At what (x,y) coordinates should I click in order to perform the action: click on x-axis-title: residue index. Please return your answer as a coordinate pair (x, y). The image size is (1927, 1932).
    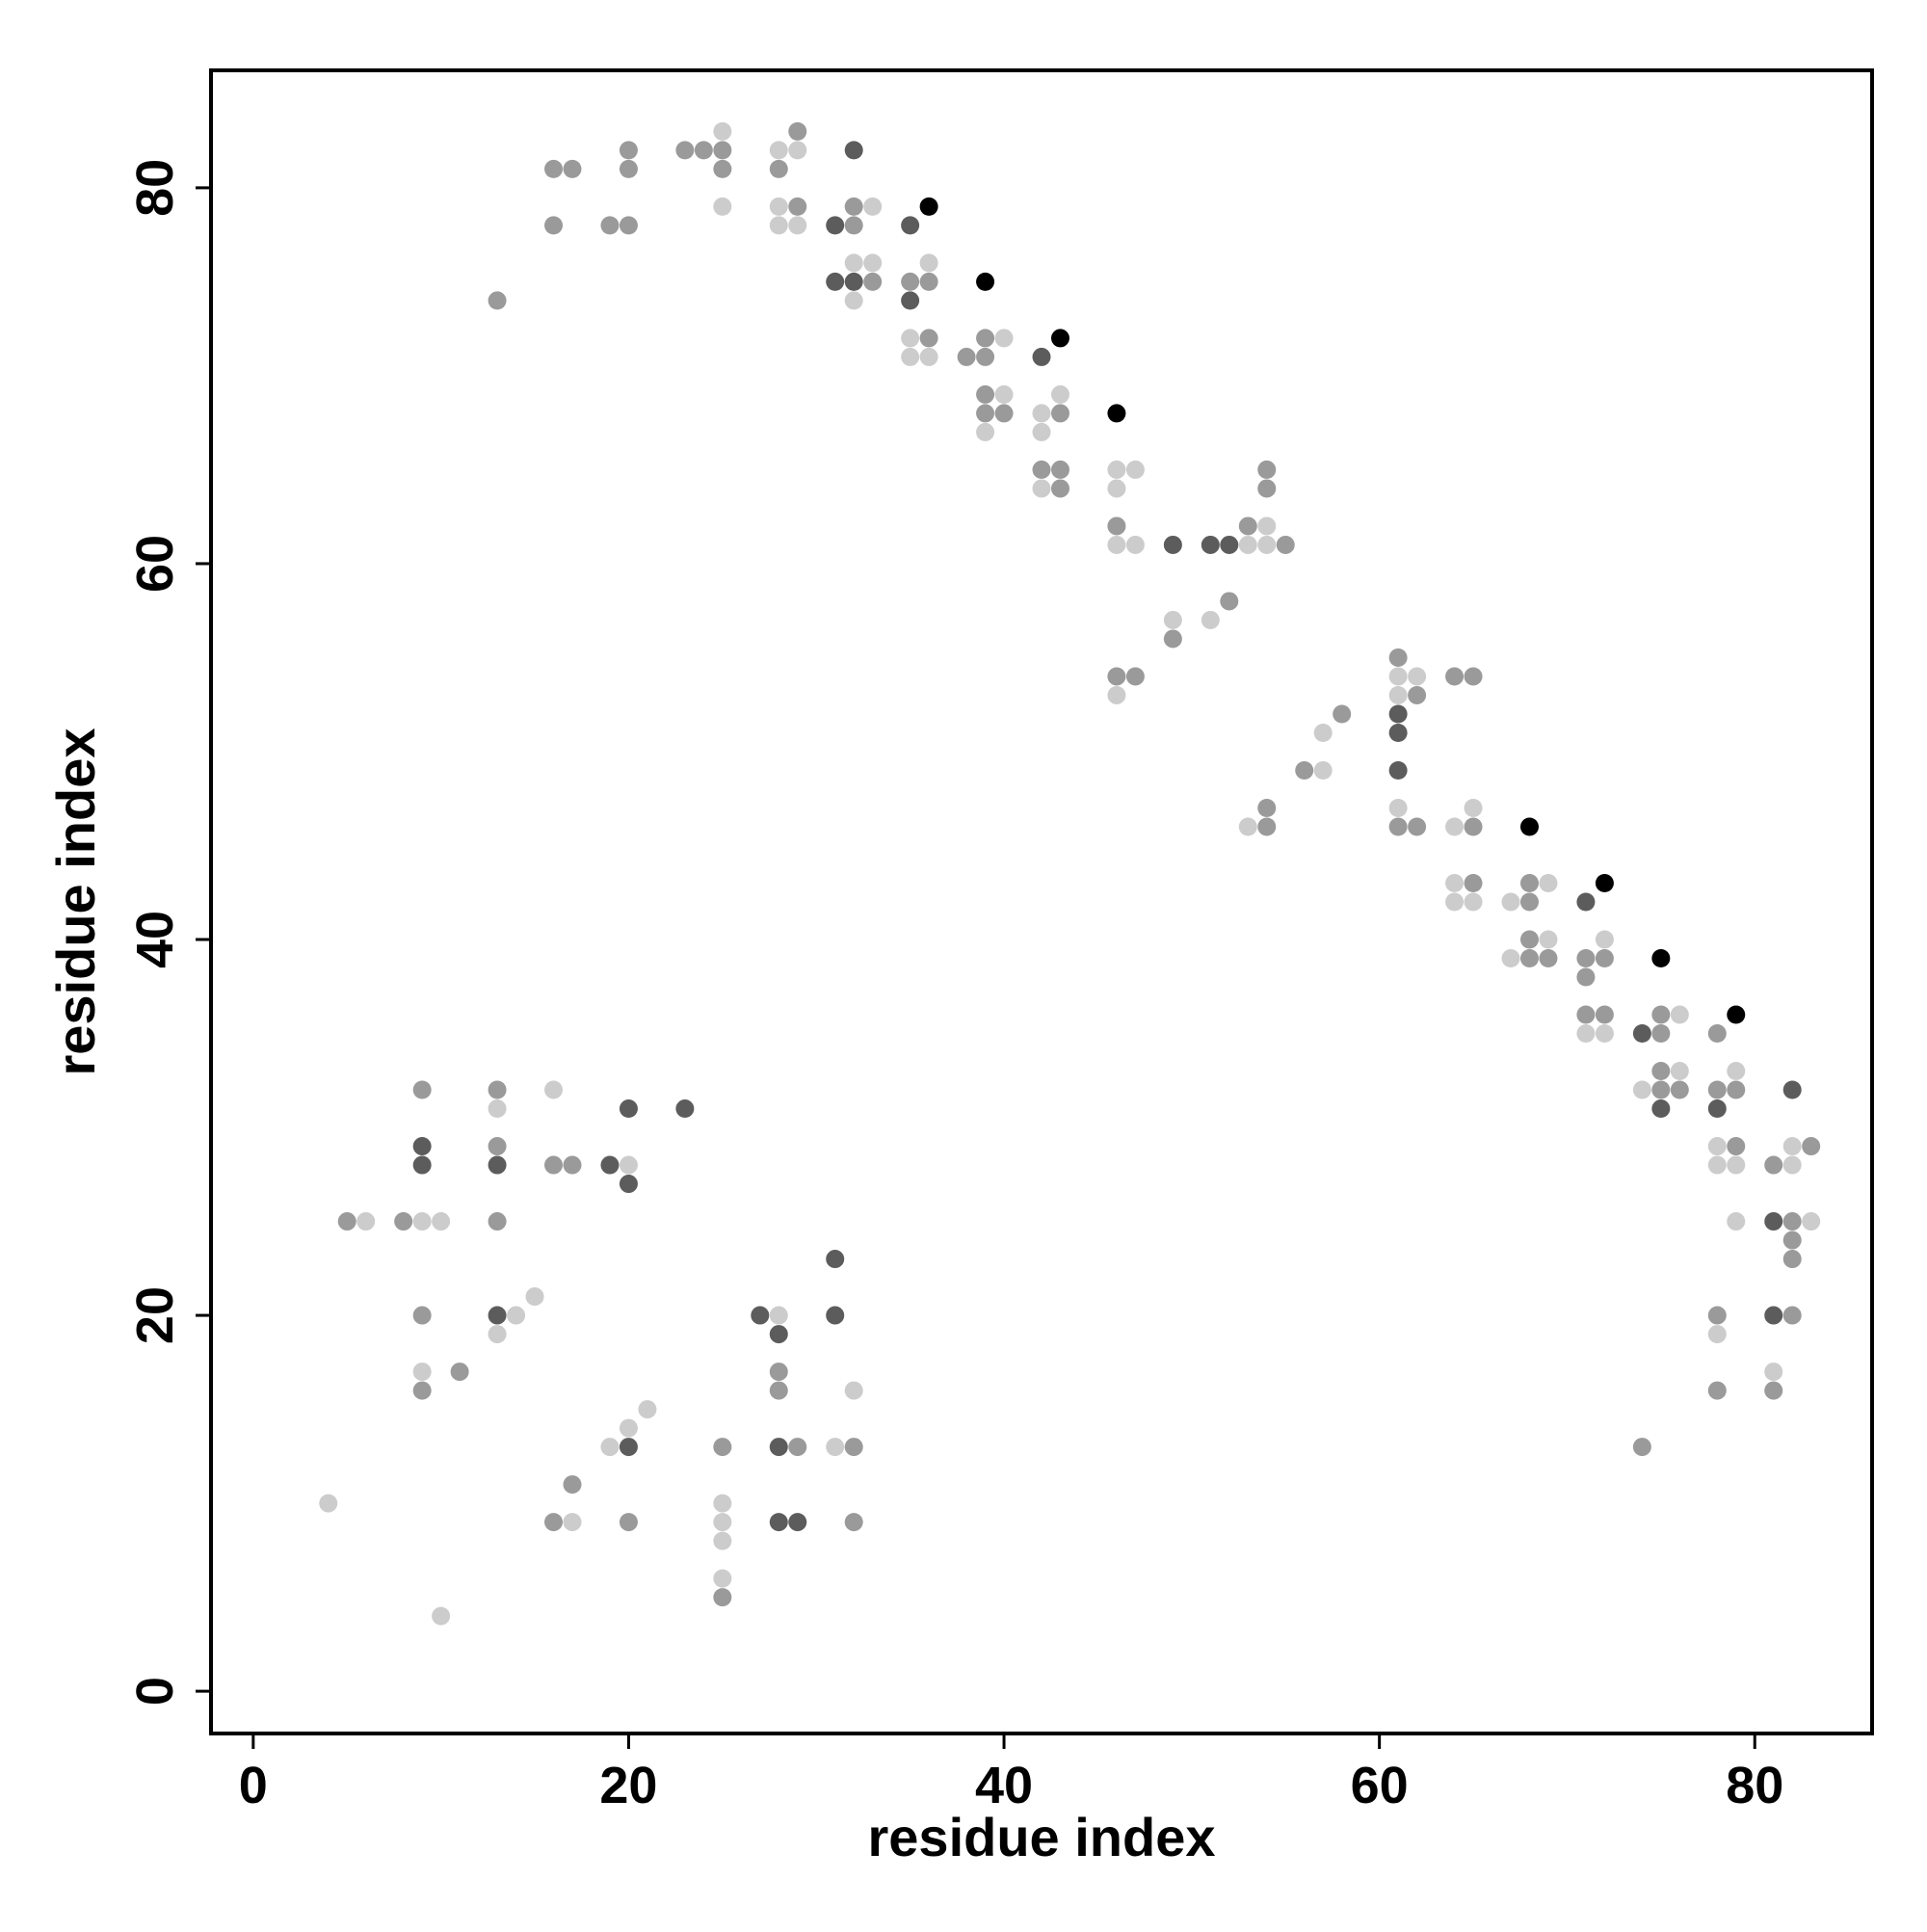
    Looking at the image, I should click on (1041, 1837).